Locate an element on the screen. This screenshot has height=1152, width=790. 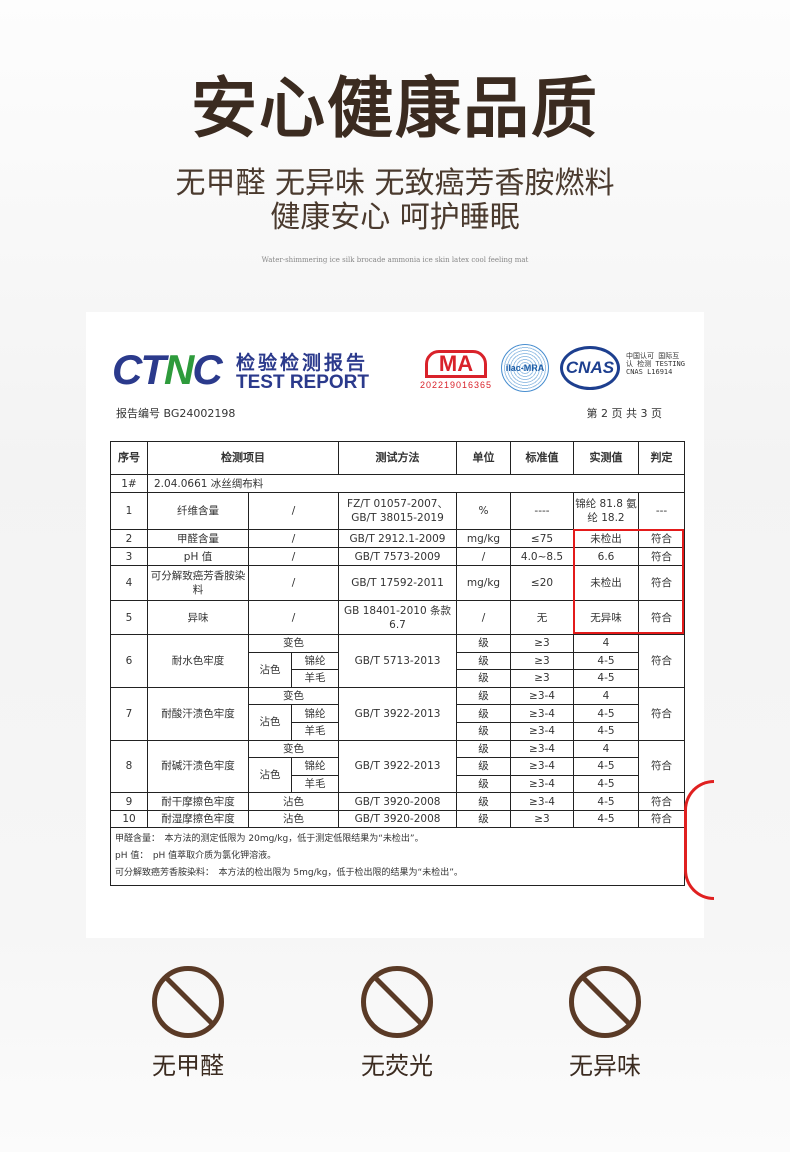
measured-value: 4 is located at coordinates (606, 696).